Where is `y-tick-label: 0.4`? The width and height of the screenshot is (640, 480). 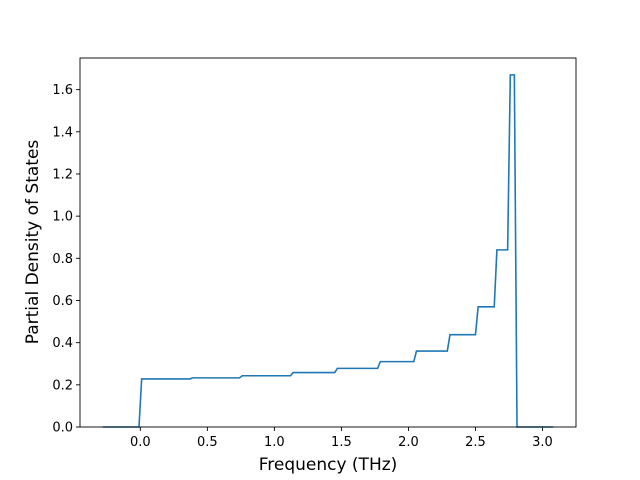
y-tick-label: 0.4 is located at coordinates (62, 343).